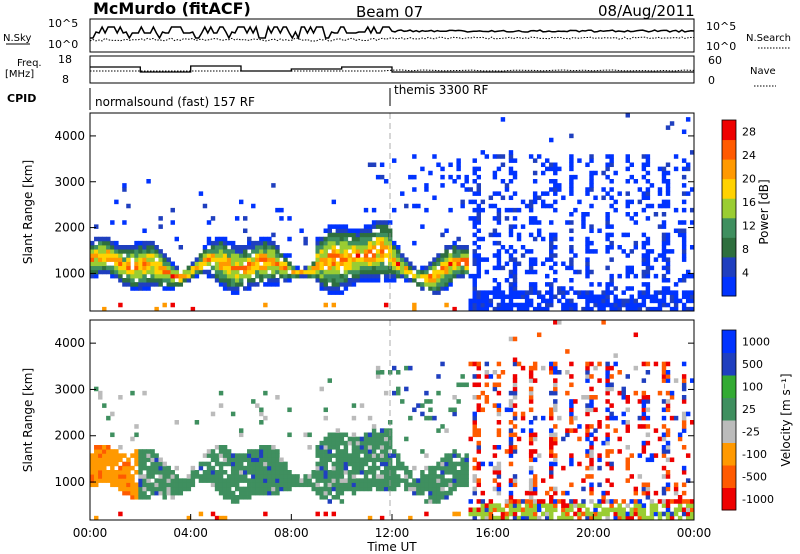 The height and width of the screenshot is (554, 800). What do you see at coordinates (69, 389) in the screenshot?
I see `y-tick-label: 3000` at bounding box center [69, 389].